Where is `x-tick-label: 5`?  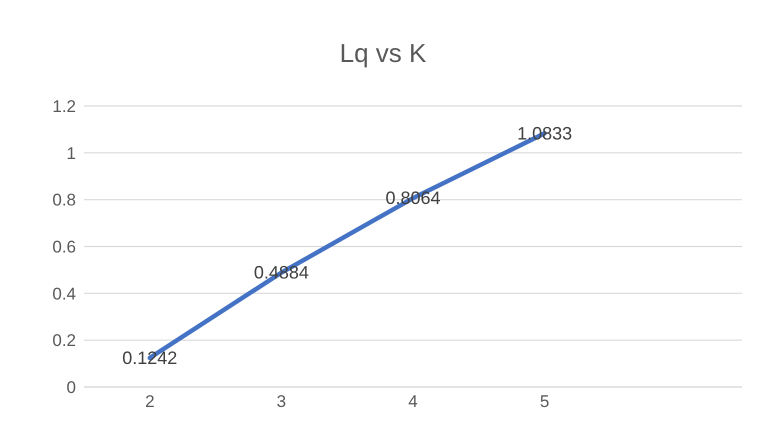
x-tick-label: 5 is located at coordinates (545, 402).